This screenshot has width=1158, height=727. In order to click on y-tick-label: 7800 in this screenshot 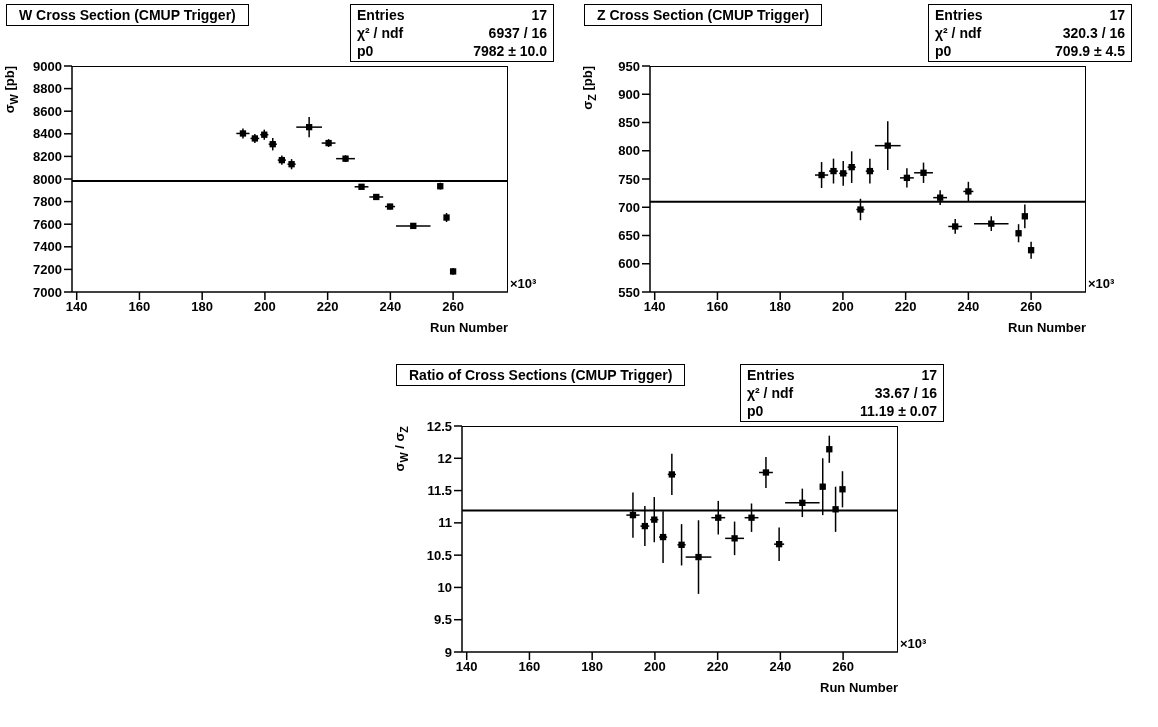, I will do `click(47, 202)`.